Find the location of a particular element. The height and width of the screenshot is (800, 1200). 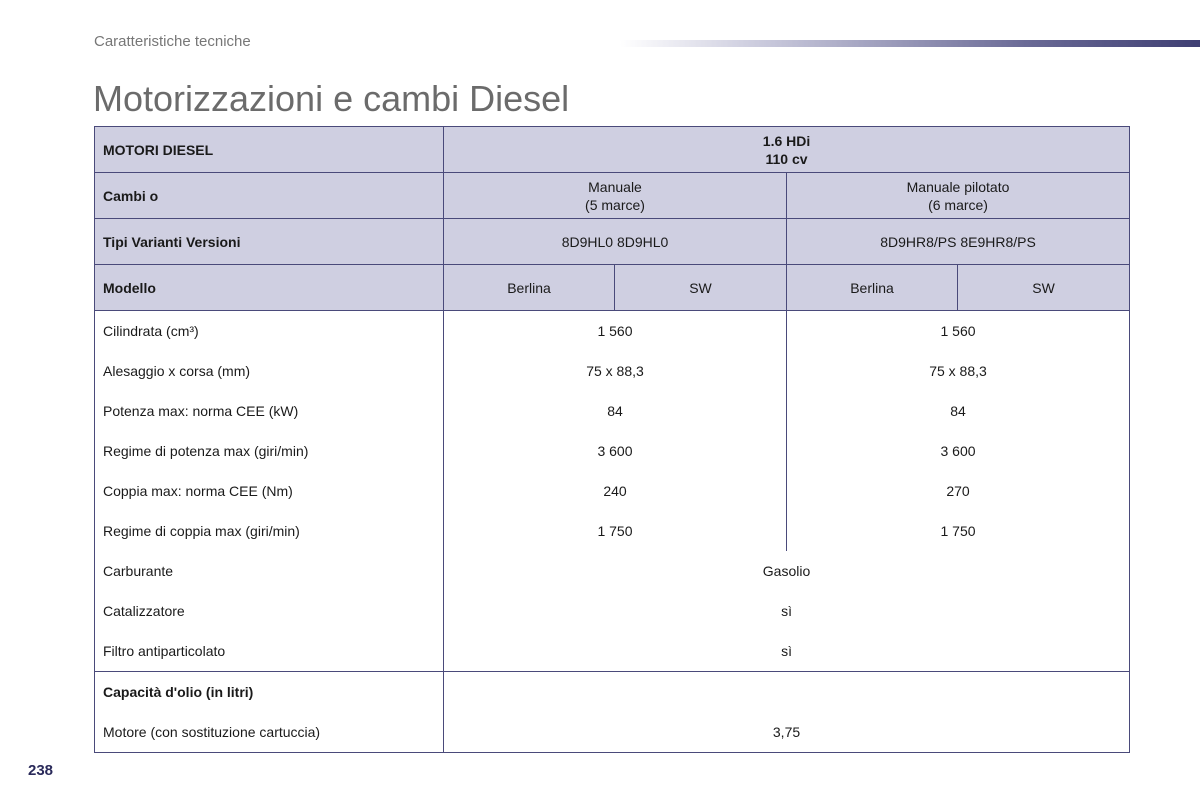

gearbox-manual-gears: (5 marce) is located at coordinates (615, 204).